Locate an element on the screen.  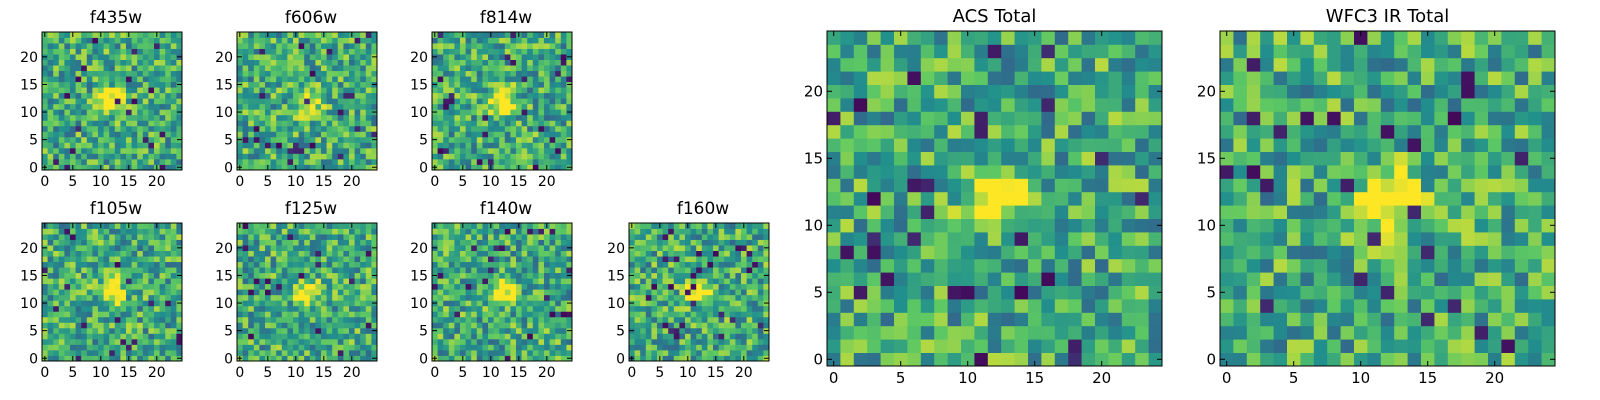
x-tick-label: 10 is located at coordinates (491, 182).